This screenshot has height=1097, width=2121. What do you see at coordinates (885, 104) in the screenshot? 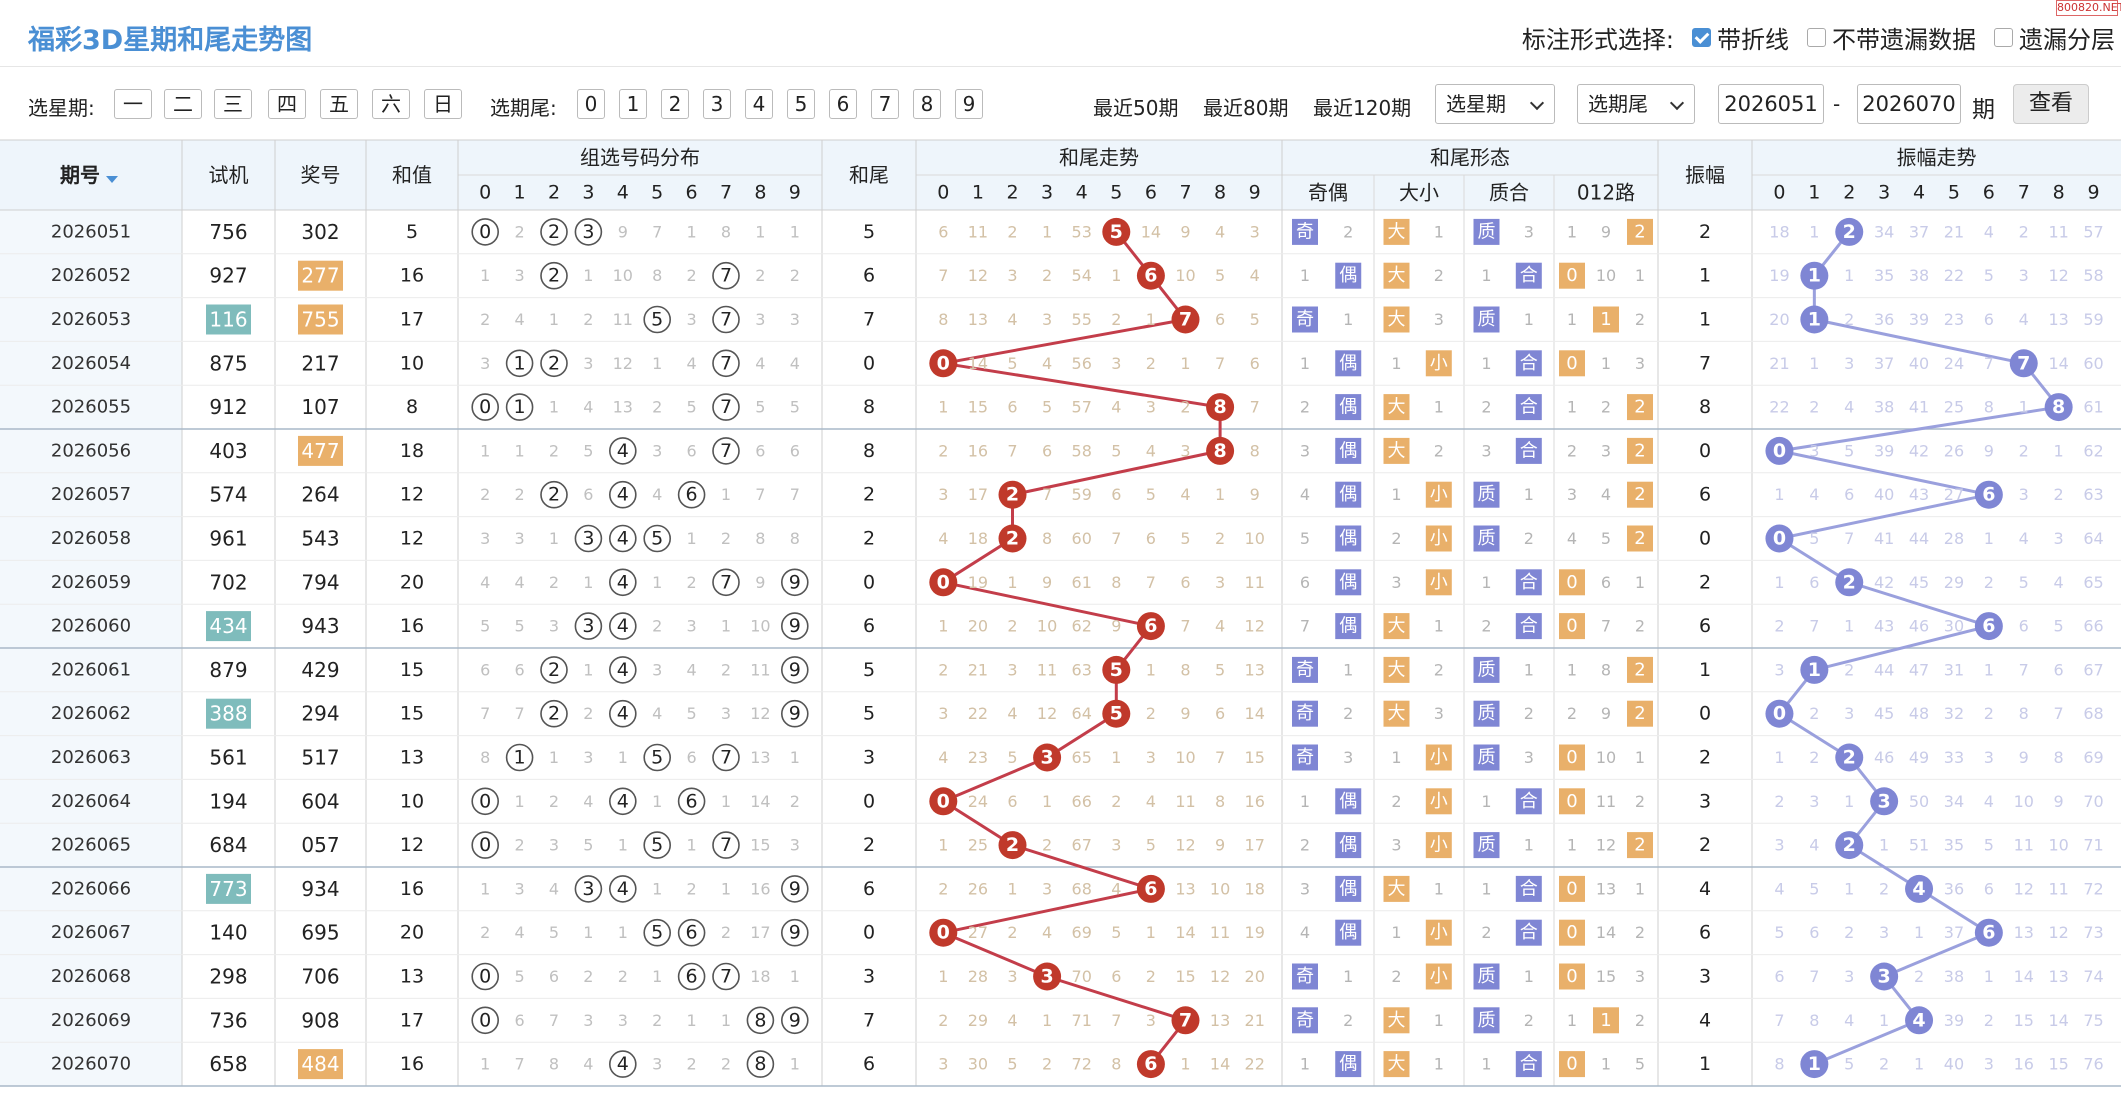
I see `tail-chip: 7` at bounding box center [885, 104].